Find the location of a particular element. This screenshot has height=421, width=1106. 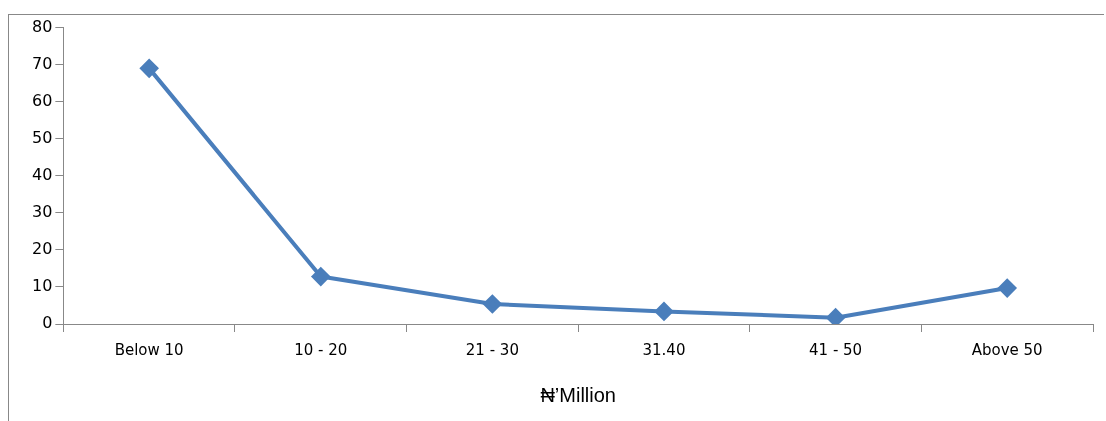

y-tick-label: 50 is located at coordinates (42, 137).